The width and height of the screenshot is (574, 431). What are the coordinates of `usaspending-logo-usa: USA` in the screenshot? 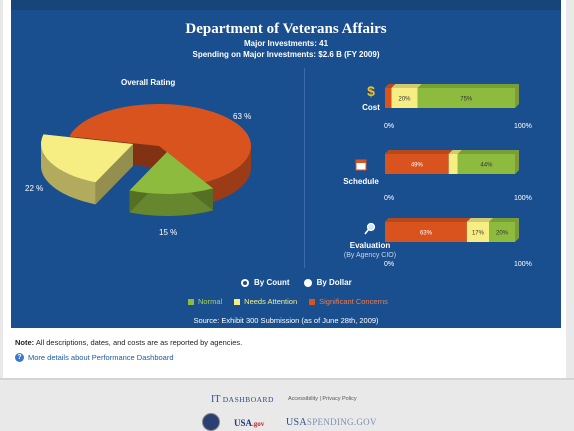 It's located at (296, 422).